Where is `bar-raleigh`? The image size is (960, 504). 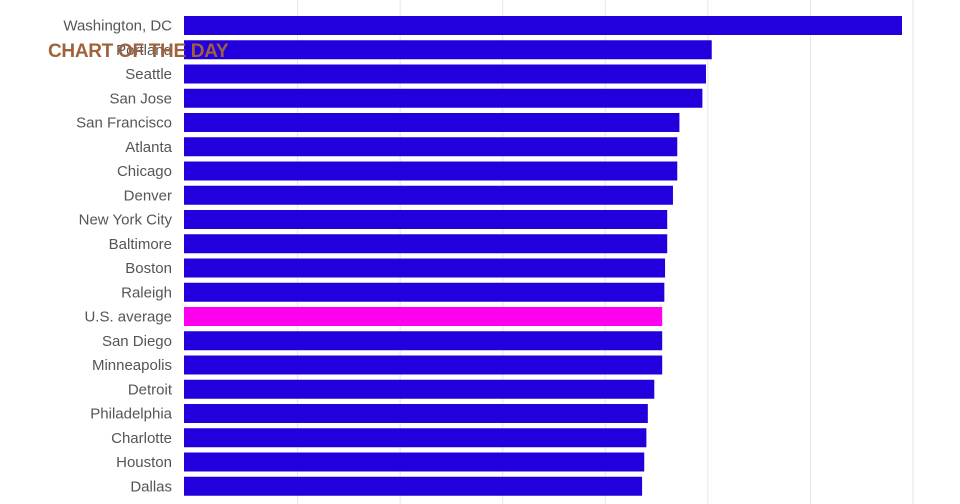
bar-raleigh is located at coordinates (424, 292).